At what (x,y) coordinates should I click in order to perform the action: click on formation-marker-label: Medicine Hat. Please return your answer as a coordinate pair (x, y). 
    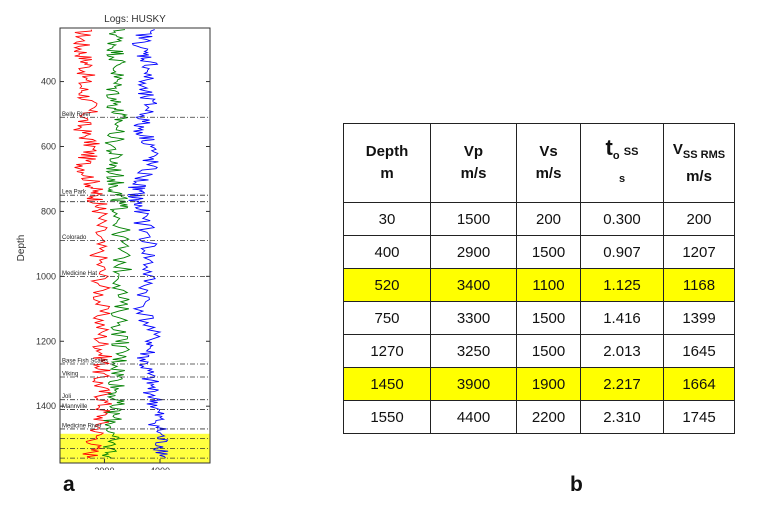
    Looking at the image, I should click on (79, 274).